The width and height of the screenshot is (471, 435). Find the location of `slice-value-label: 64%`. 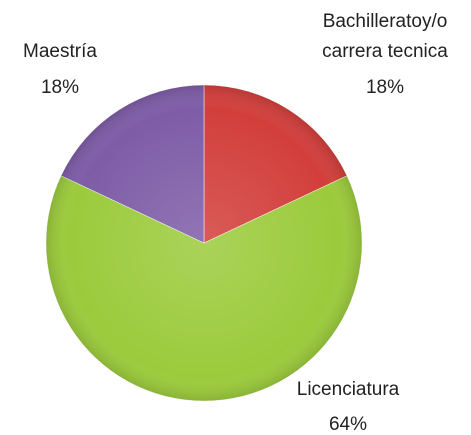

slice-value-label: 64% is located at coordinates (348, 424).